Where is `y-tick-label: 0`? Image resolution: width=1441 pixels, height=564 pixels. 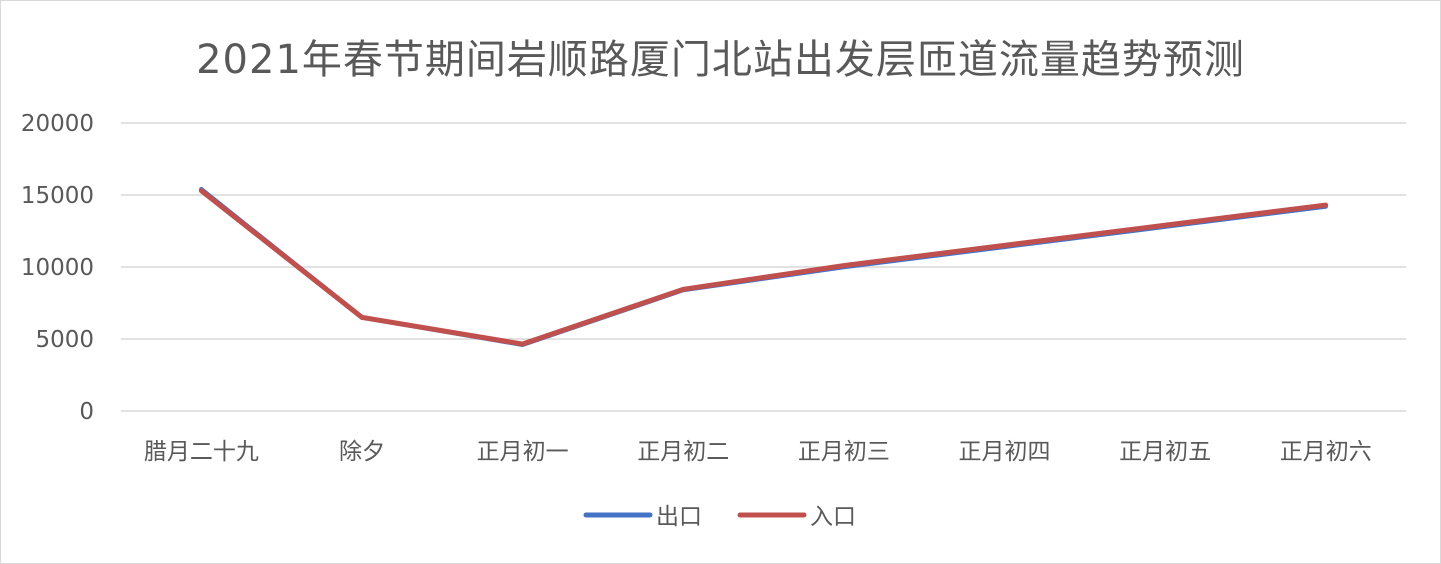
y-tick-label: 0 is located at coordinates (86, 412).